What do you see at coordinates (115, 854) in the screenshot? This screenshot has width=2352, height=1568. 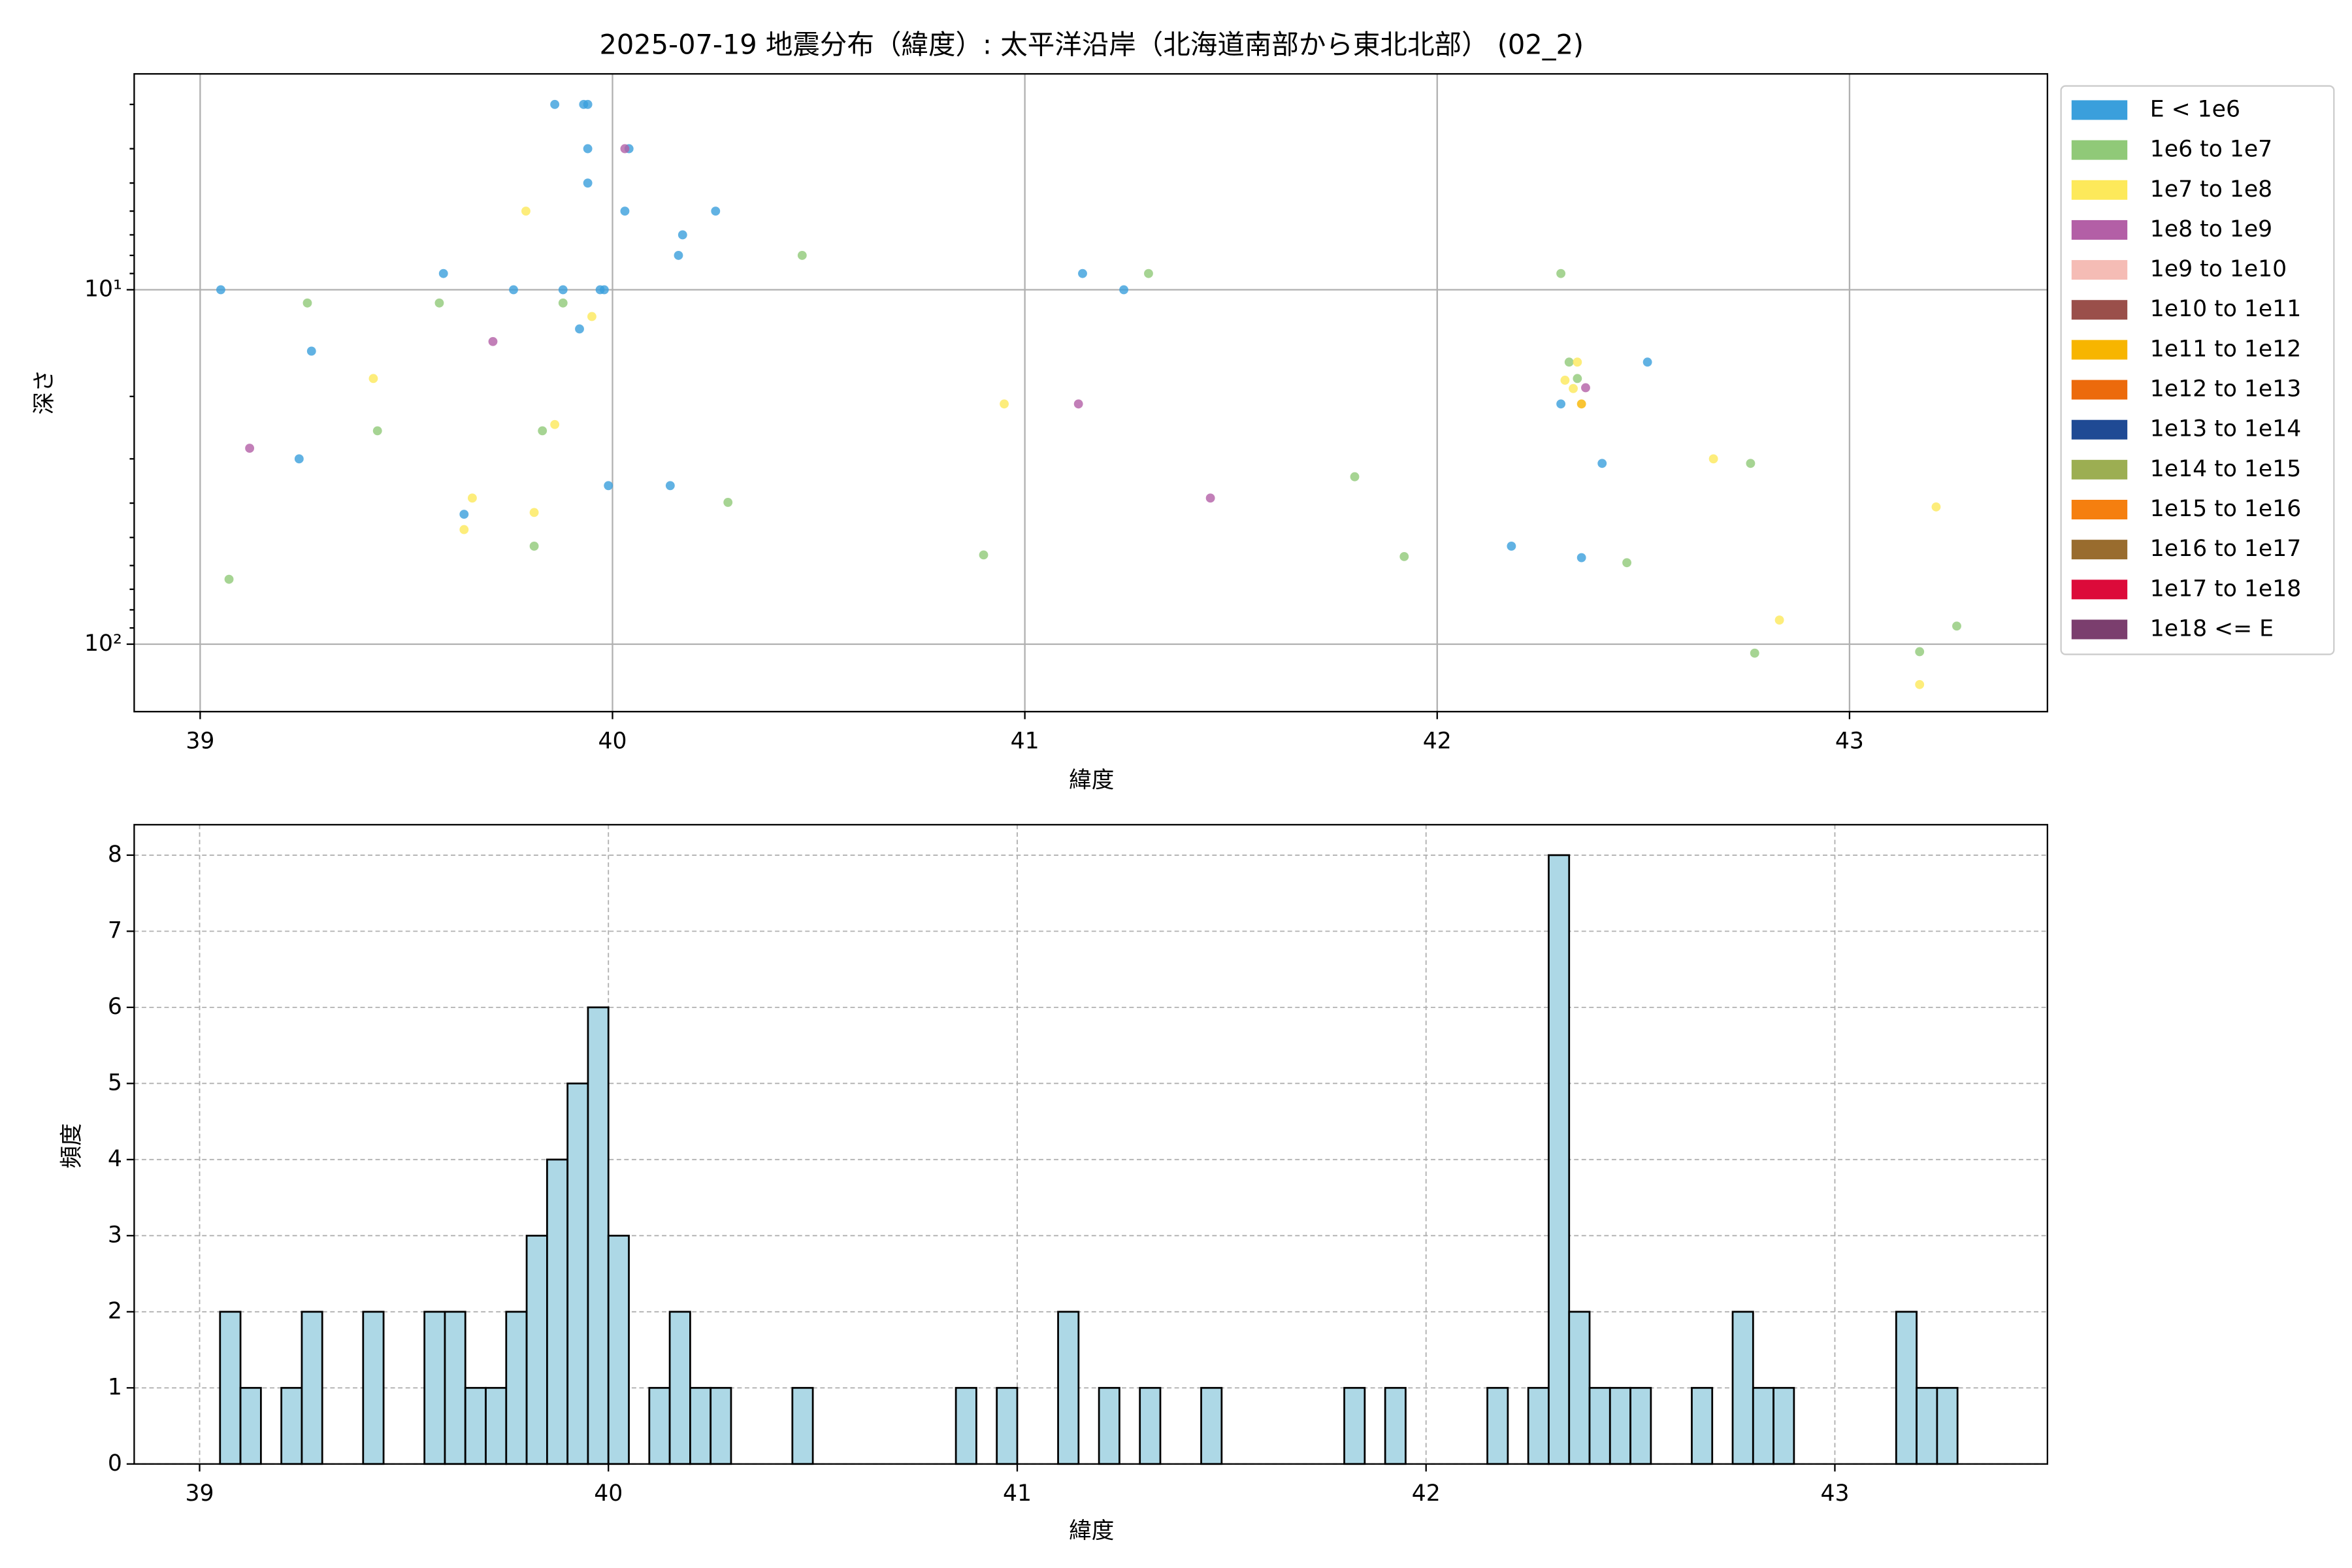 I see `y-tick-label: 8` at bounding box center [115, 854].